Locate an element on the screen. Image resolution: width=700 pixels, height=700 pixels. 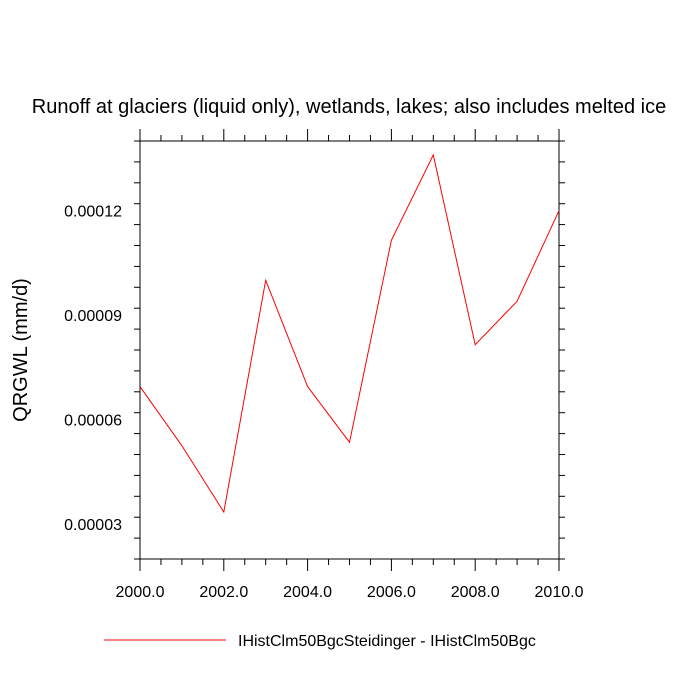
y-tick-label: 0.00003 is located at coordinates (93, 525).